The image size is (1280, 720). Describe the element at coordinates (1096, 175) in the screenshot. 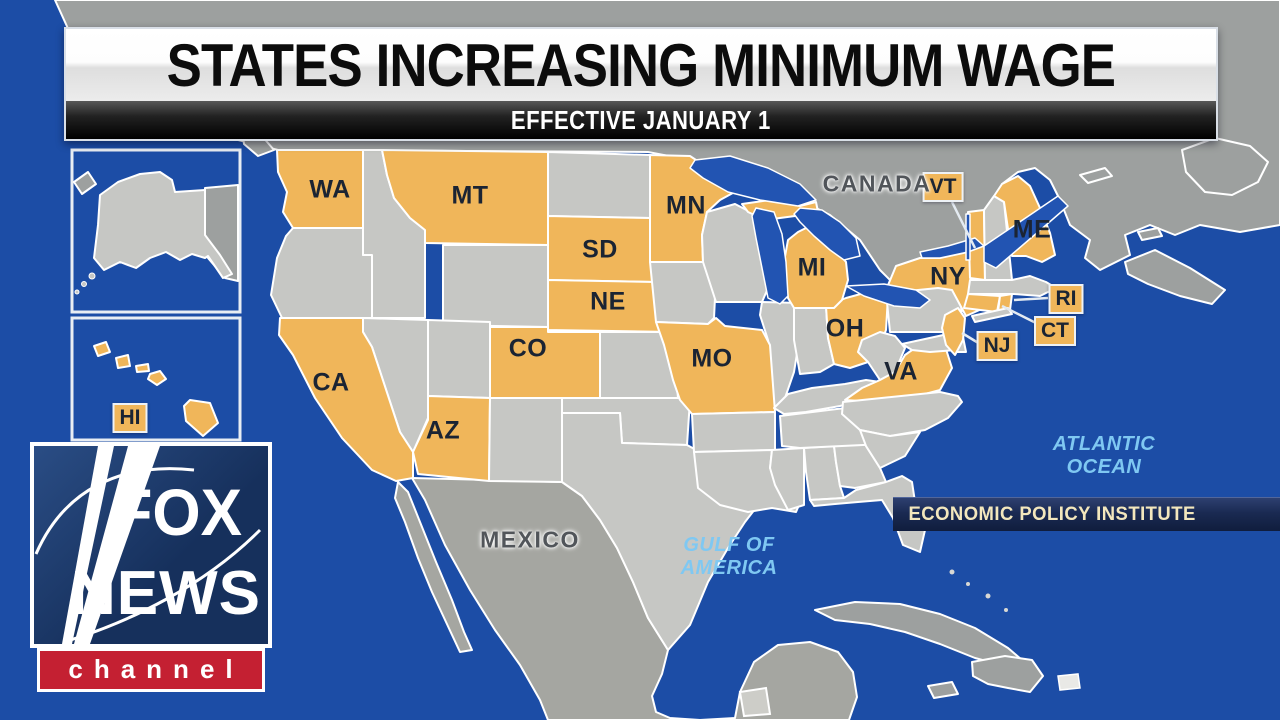

I see `anticosti-island` at that location.